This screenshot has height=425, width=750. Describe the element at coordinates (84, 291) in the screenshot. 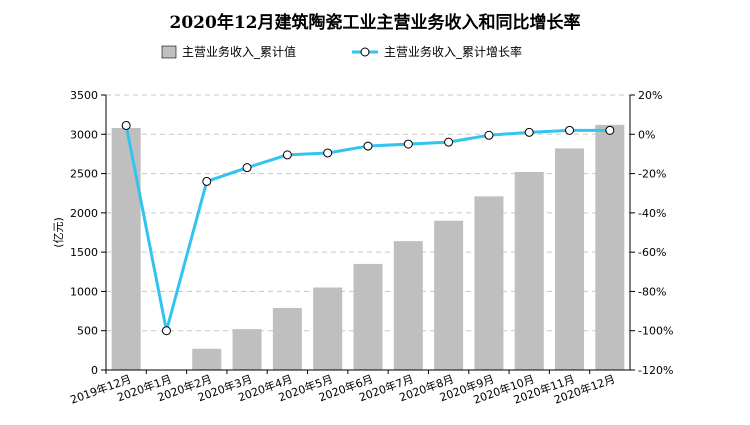

I see `y-tick-label: 1000` at that location.